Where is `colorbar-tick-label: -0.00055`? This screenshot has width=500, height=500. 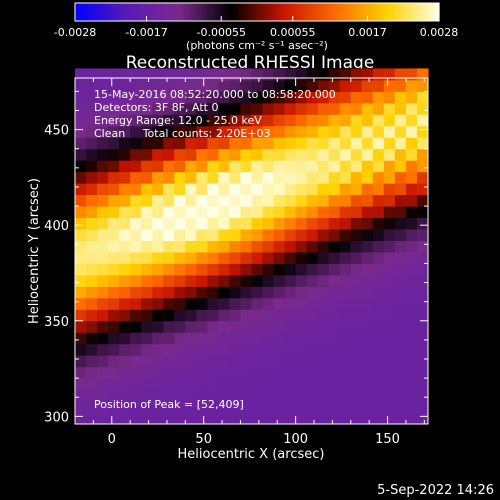 colorbar-tick-label: -0.00055 is located at coordinates (221, 32).